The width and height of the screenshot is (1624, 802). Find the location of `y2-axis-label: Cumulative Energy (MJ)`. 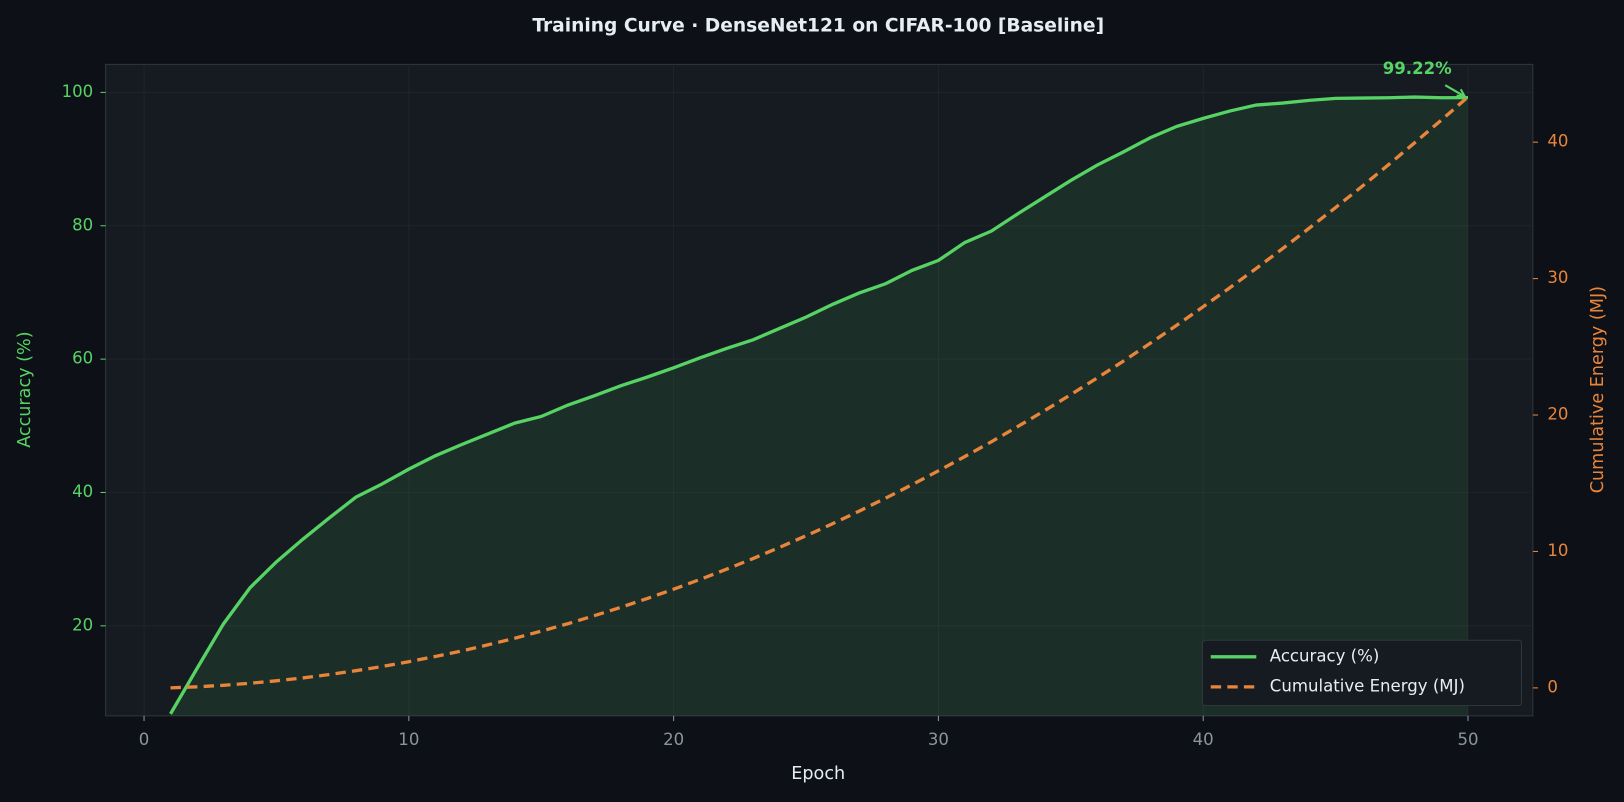

y2-axis-label: Cumulative Energy (MJ) is located at coordinates (1598, 389).